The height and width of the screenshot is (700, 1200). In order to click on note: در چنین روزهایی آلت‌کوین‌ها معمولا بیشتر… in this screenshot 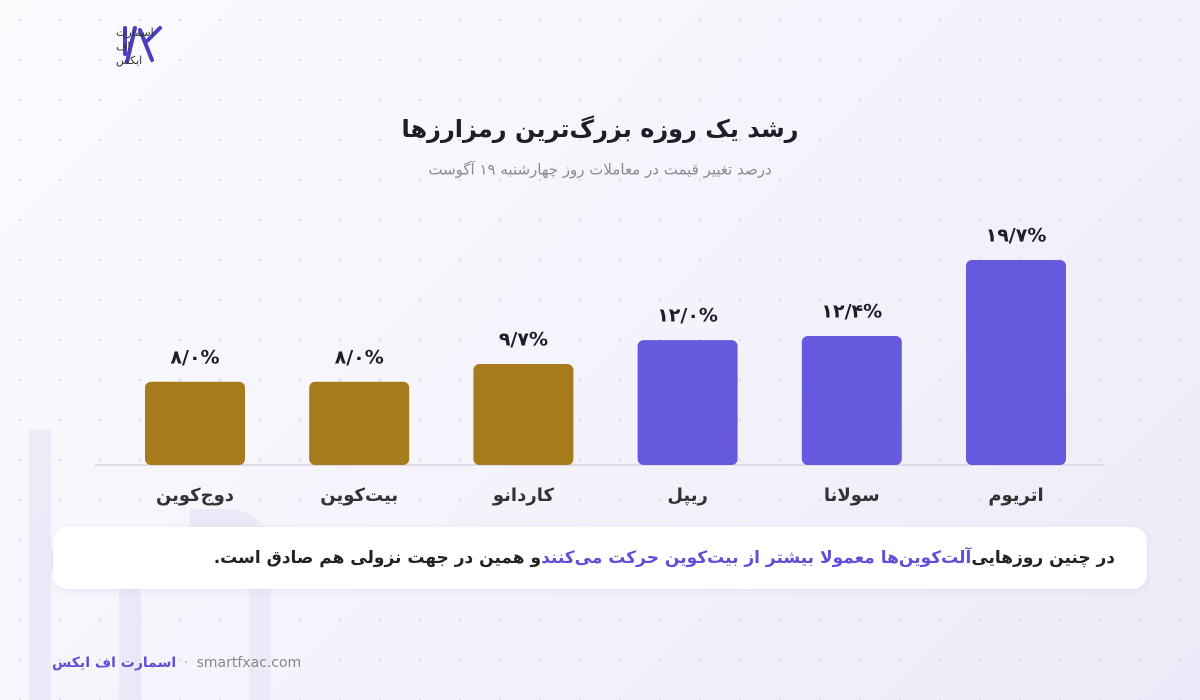, I will do `click(600, 558)`.